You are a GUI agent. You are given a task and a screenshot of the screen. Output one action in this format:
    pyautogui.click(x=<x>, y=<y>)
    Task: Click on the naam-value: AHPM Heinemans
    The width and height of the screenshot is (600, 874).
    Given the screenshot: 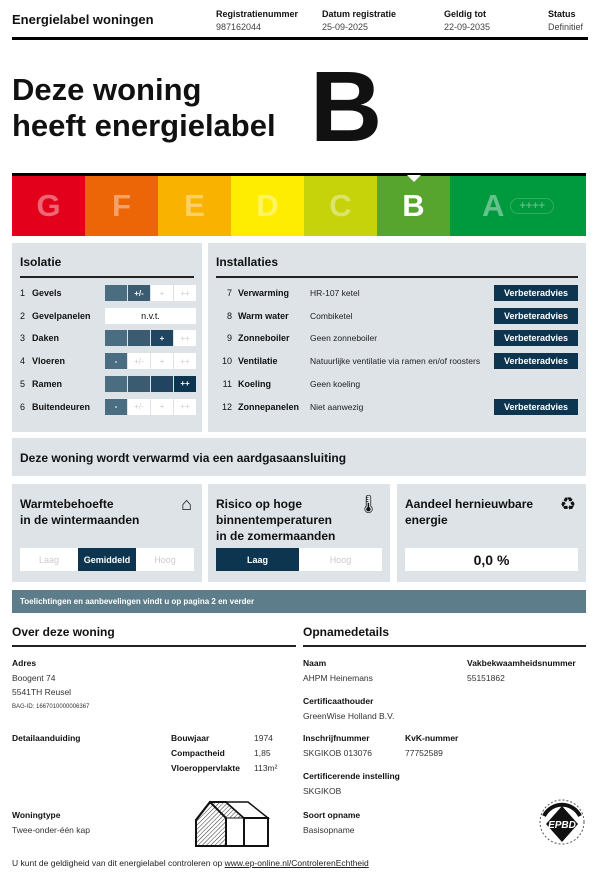 What is the action you would take?
    pyautogui.click(x=338, y=678)
    